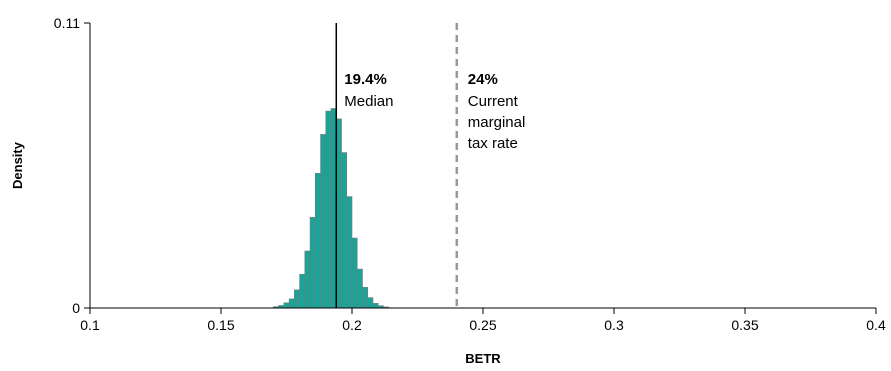 This screenshot has width=891, height=371. I want to click on marginal-tax-rate-label-line: tax rate, so click(493, 143).